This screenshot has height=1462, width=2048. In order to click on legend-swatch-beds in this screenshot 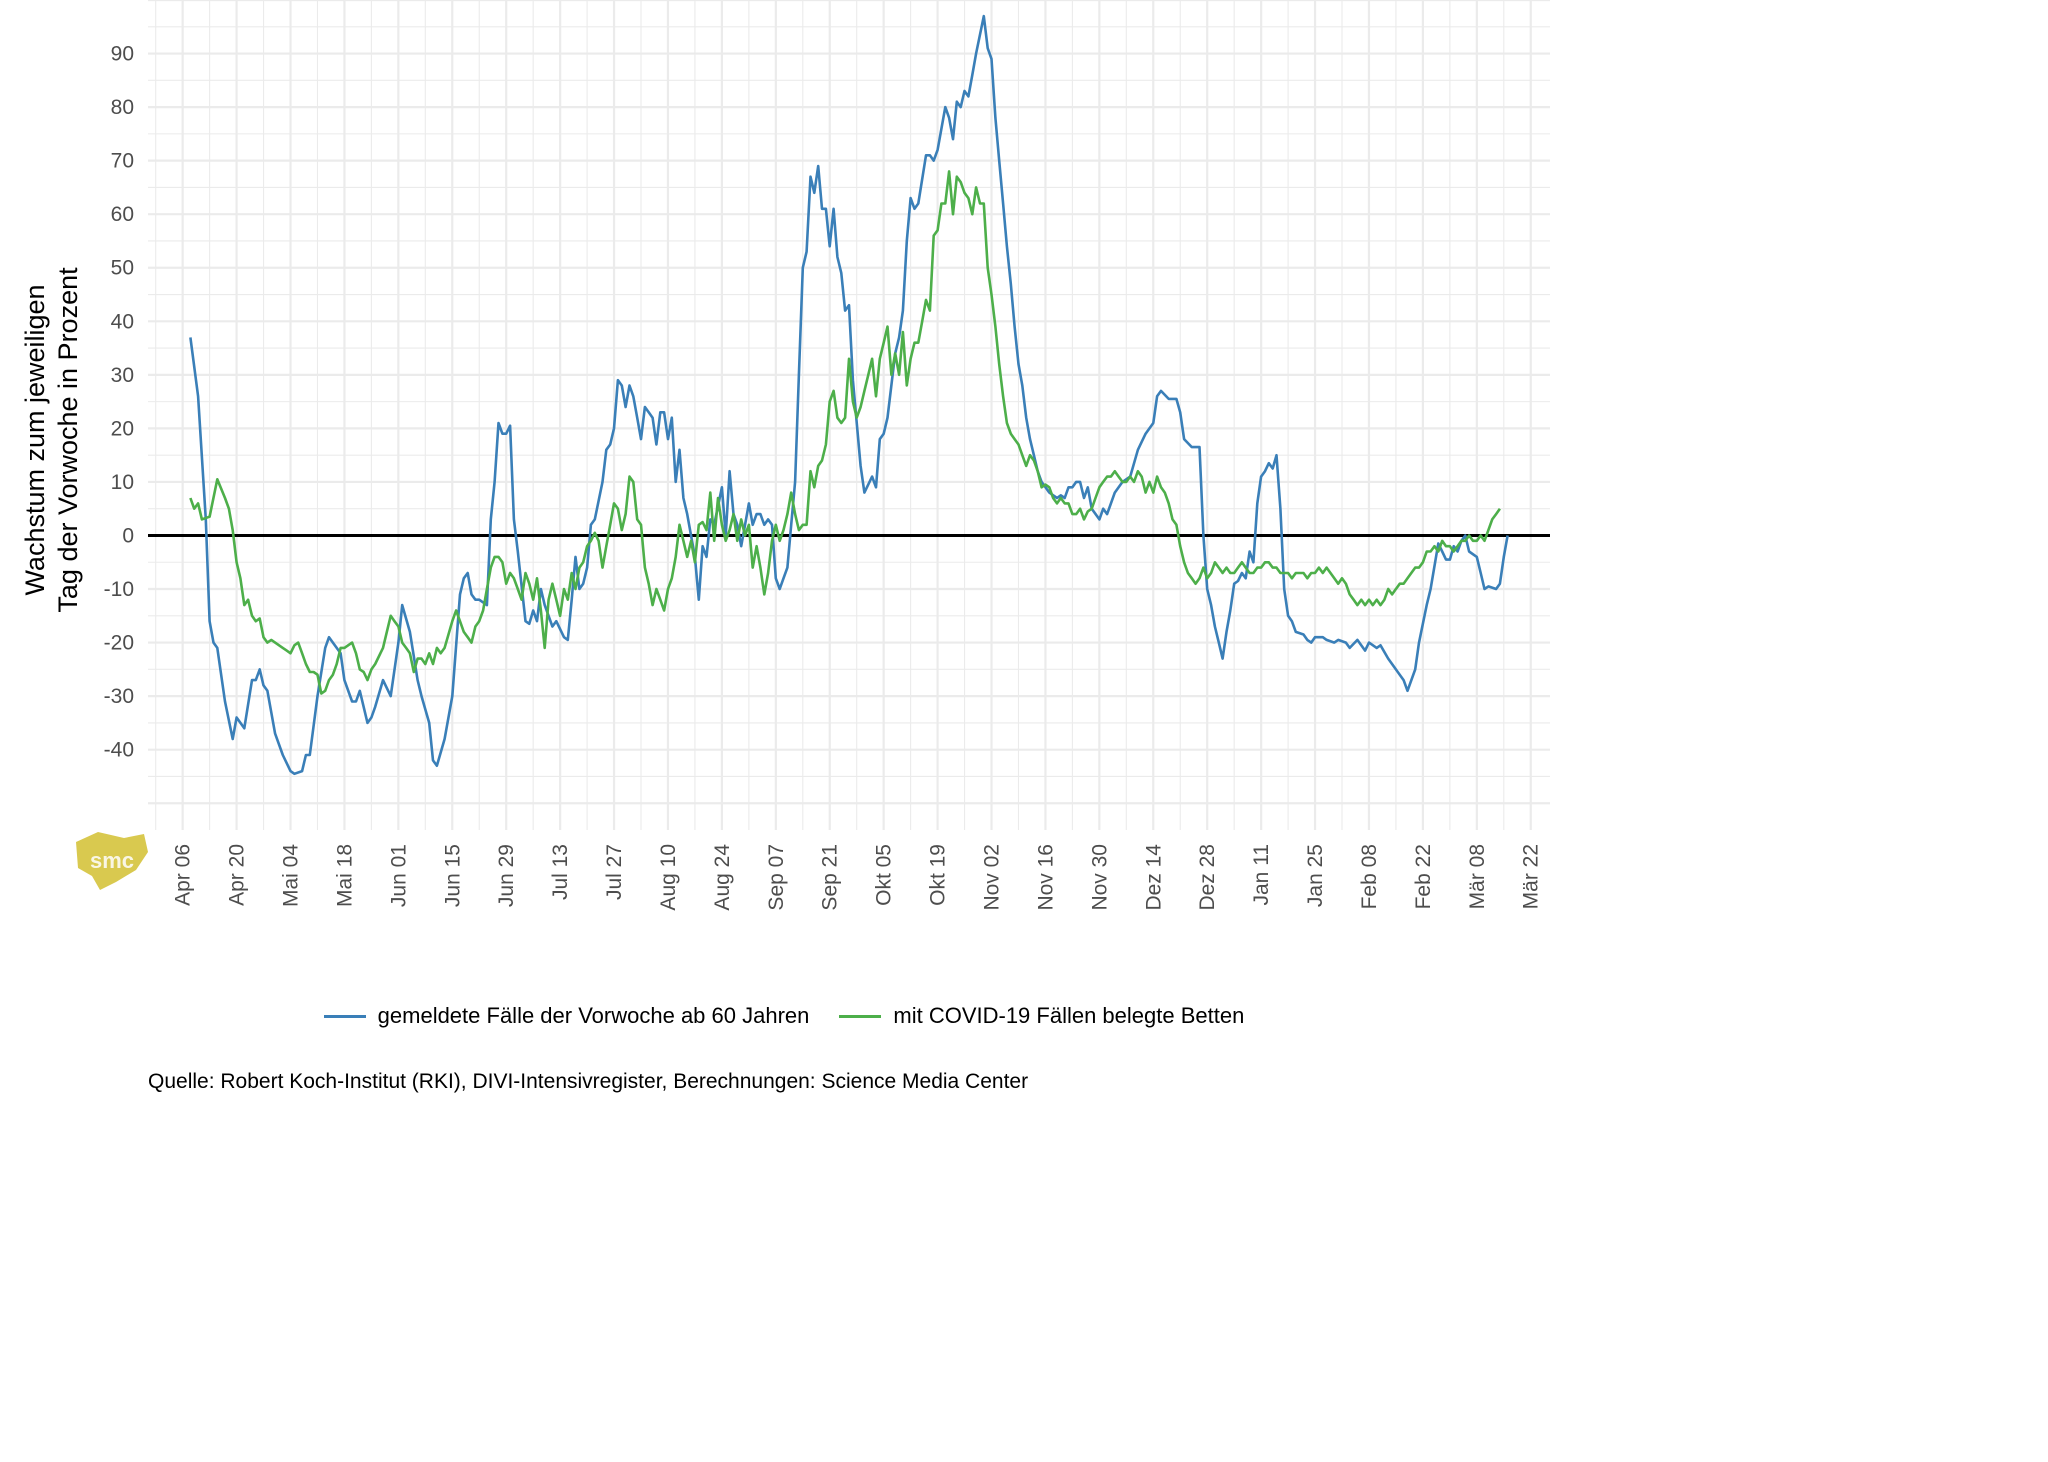, I will do `click(860, 1016)`.